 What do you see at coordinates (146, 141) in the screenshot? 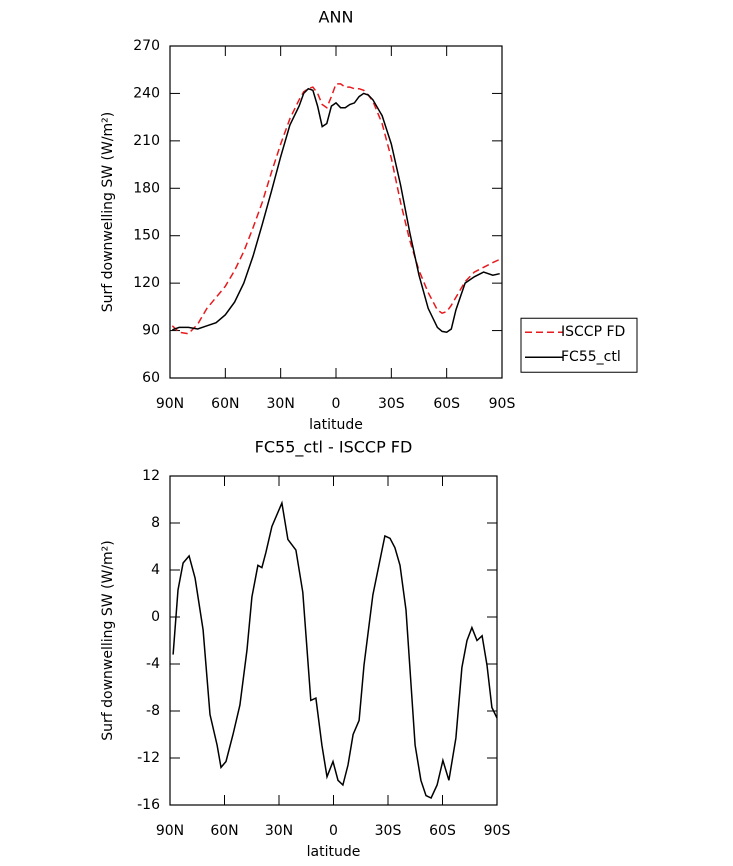
I see `y-tick-label: 210` at bounding box center [146, 141].